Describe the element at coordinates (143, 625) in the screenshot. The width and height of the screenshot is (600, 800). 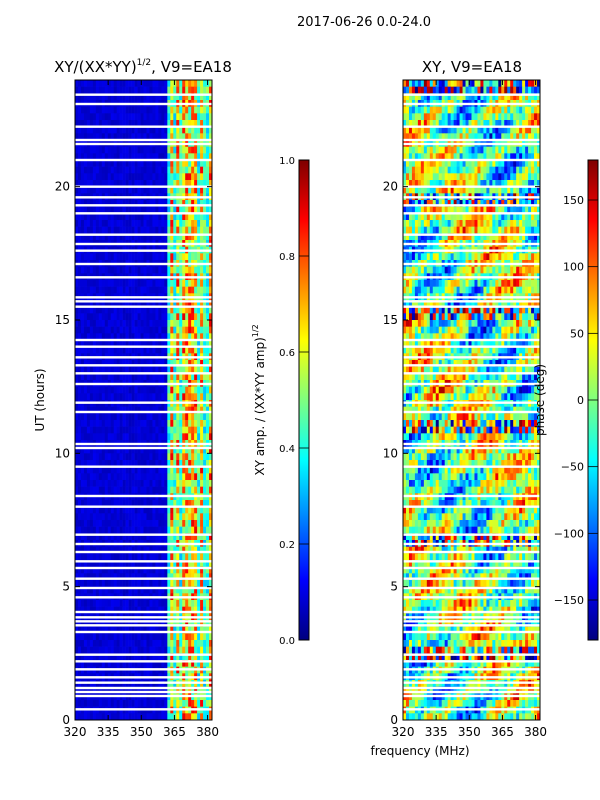
I see `amp-flagged-row` at that location.